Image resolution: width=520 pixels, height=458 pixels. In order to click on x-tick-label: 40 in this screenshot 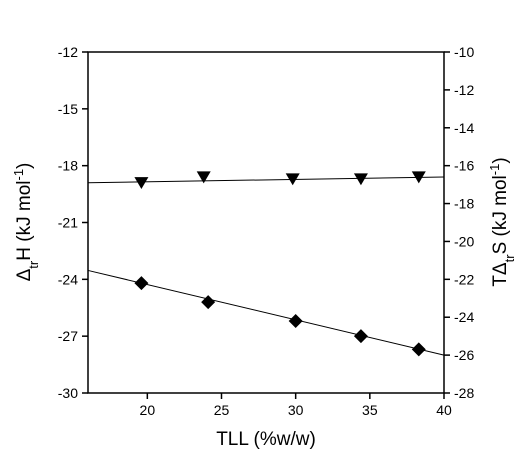, I will do `click(444, 410)`.